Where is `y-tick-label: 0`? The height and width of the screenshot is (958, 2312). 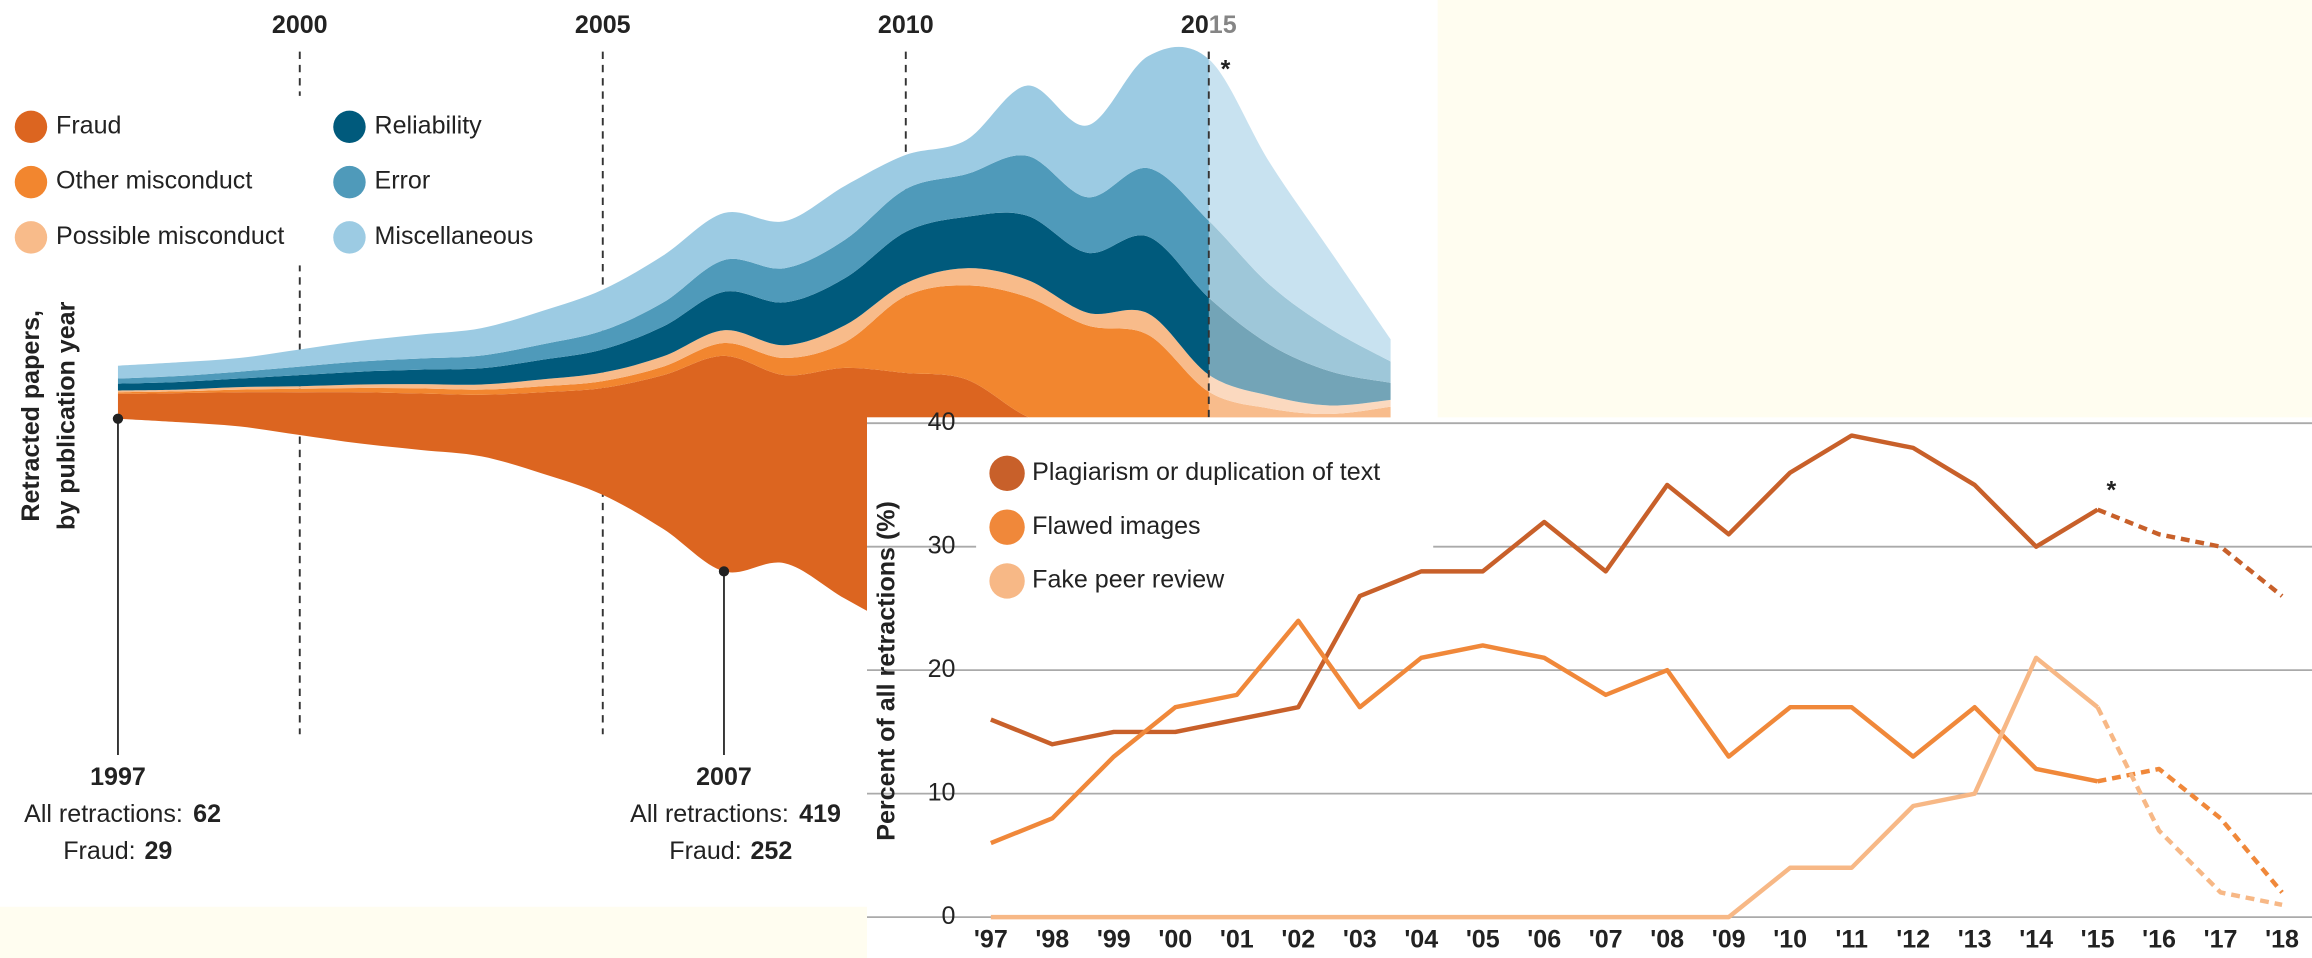 y-tick-label: 0 is located at coordinates (949, 916).